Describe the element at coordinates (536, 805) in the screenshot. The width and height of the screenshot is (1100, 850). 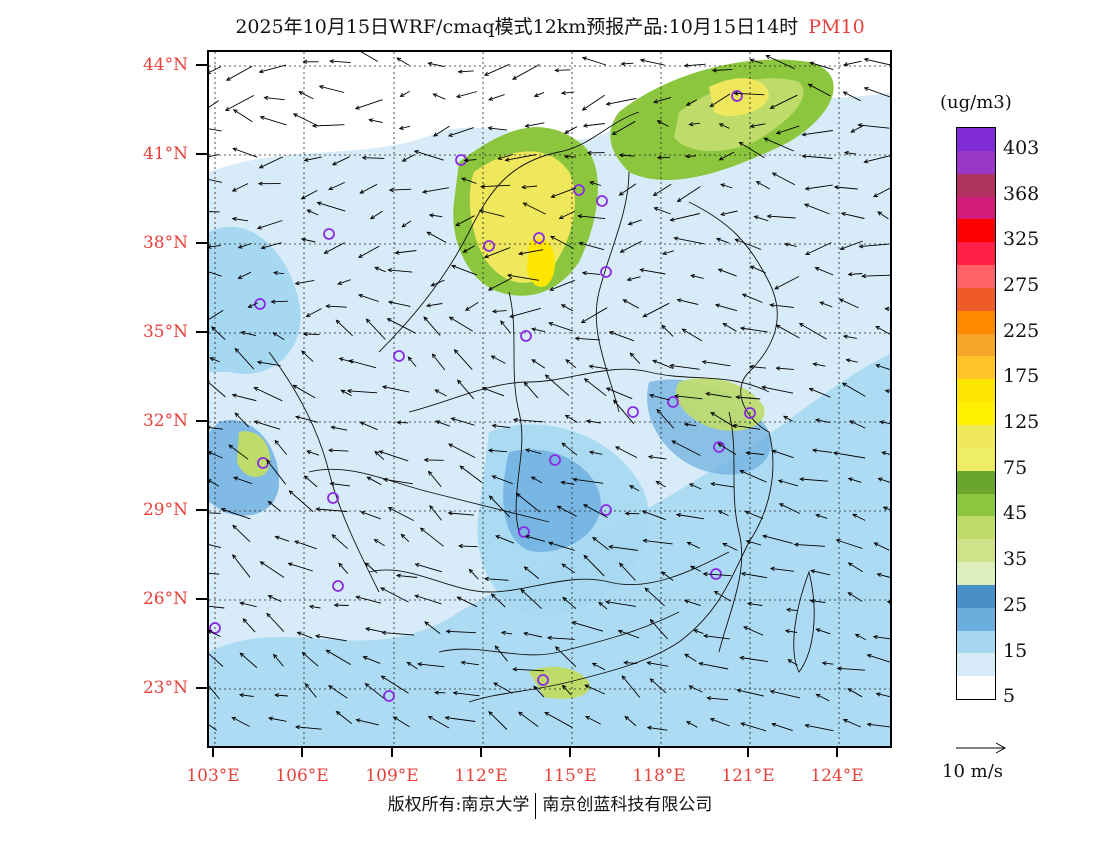
I see `footer-divider` at that location.